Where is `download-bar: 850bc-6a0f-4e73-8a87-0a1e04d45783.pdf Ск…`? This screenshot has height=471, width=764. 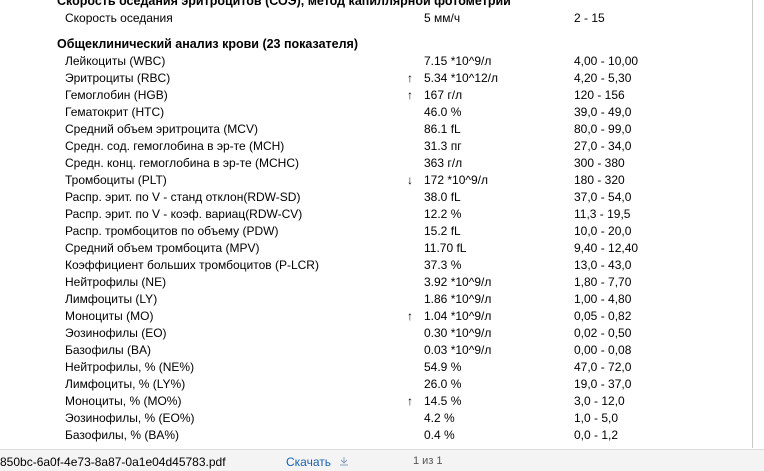
download-bar: 850bc-6a0f-4e73-8a87-0a1e04d45783.pdf Ск… is located at coordinates (382, 460).